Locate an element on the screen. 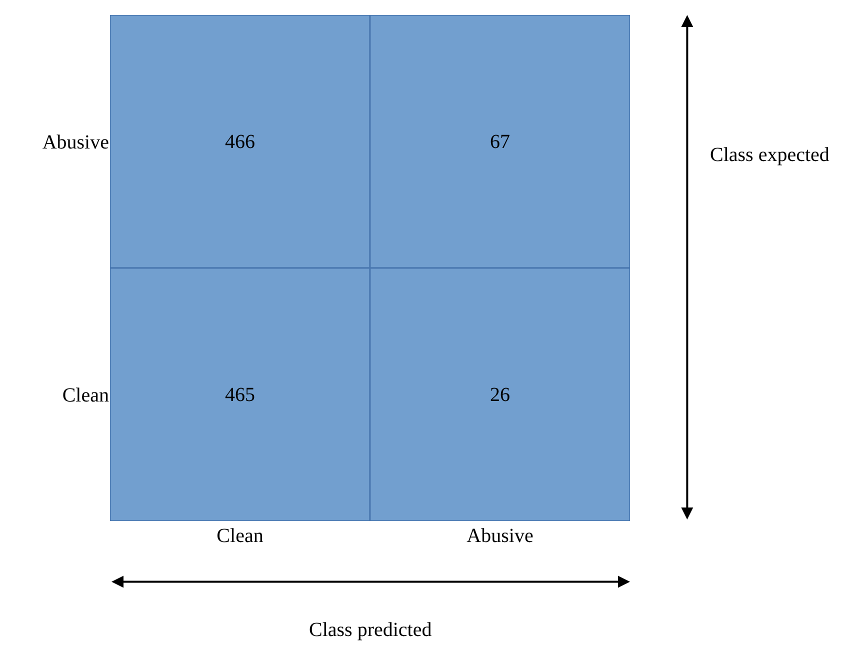 Image resolution: width=855 pixels, height=646 pixels. data-label: 466 is located at coordinates (240, 142).